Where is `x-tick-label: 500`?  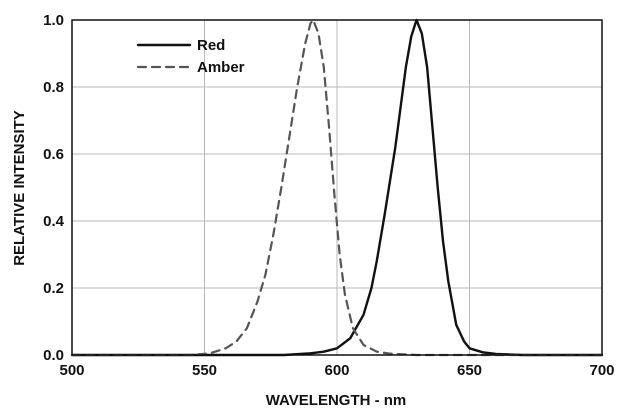 x-tick-label: 500 is located at coordinates (71, 370).